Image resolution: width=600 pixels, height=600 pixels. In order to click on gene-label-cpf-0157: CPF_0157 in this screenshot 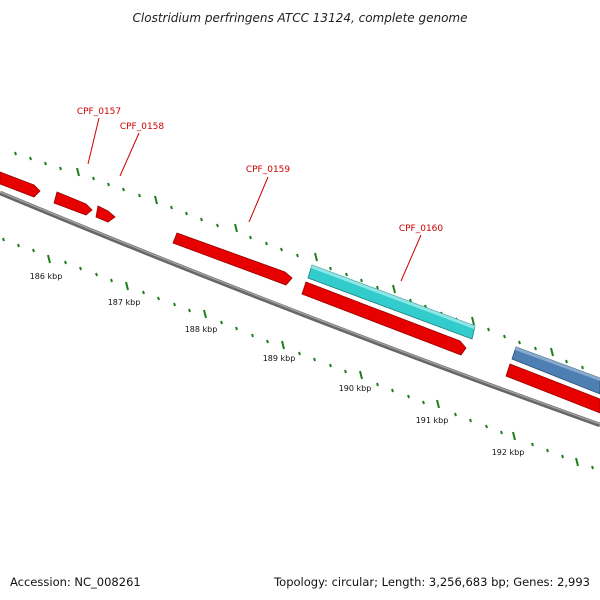, I will do `click(99, 112)`.